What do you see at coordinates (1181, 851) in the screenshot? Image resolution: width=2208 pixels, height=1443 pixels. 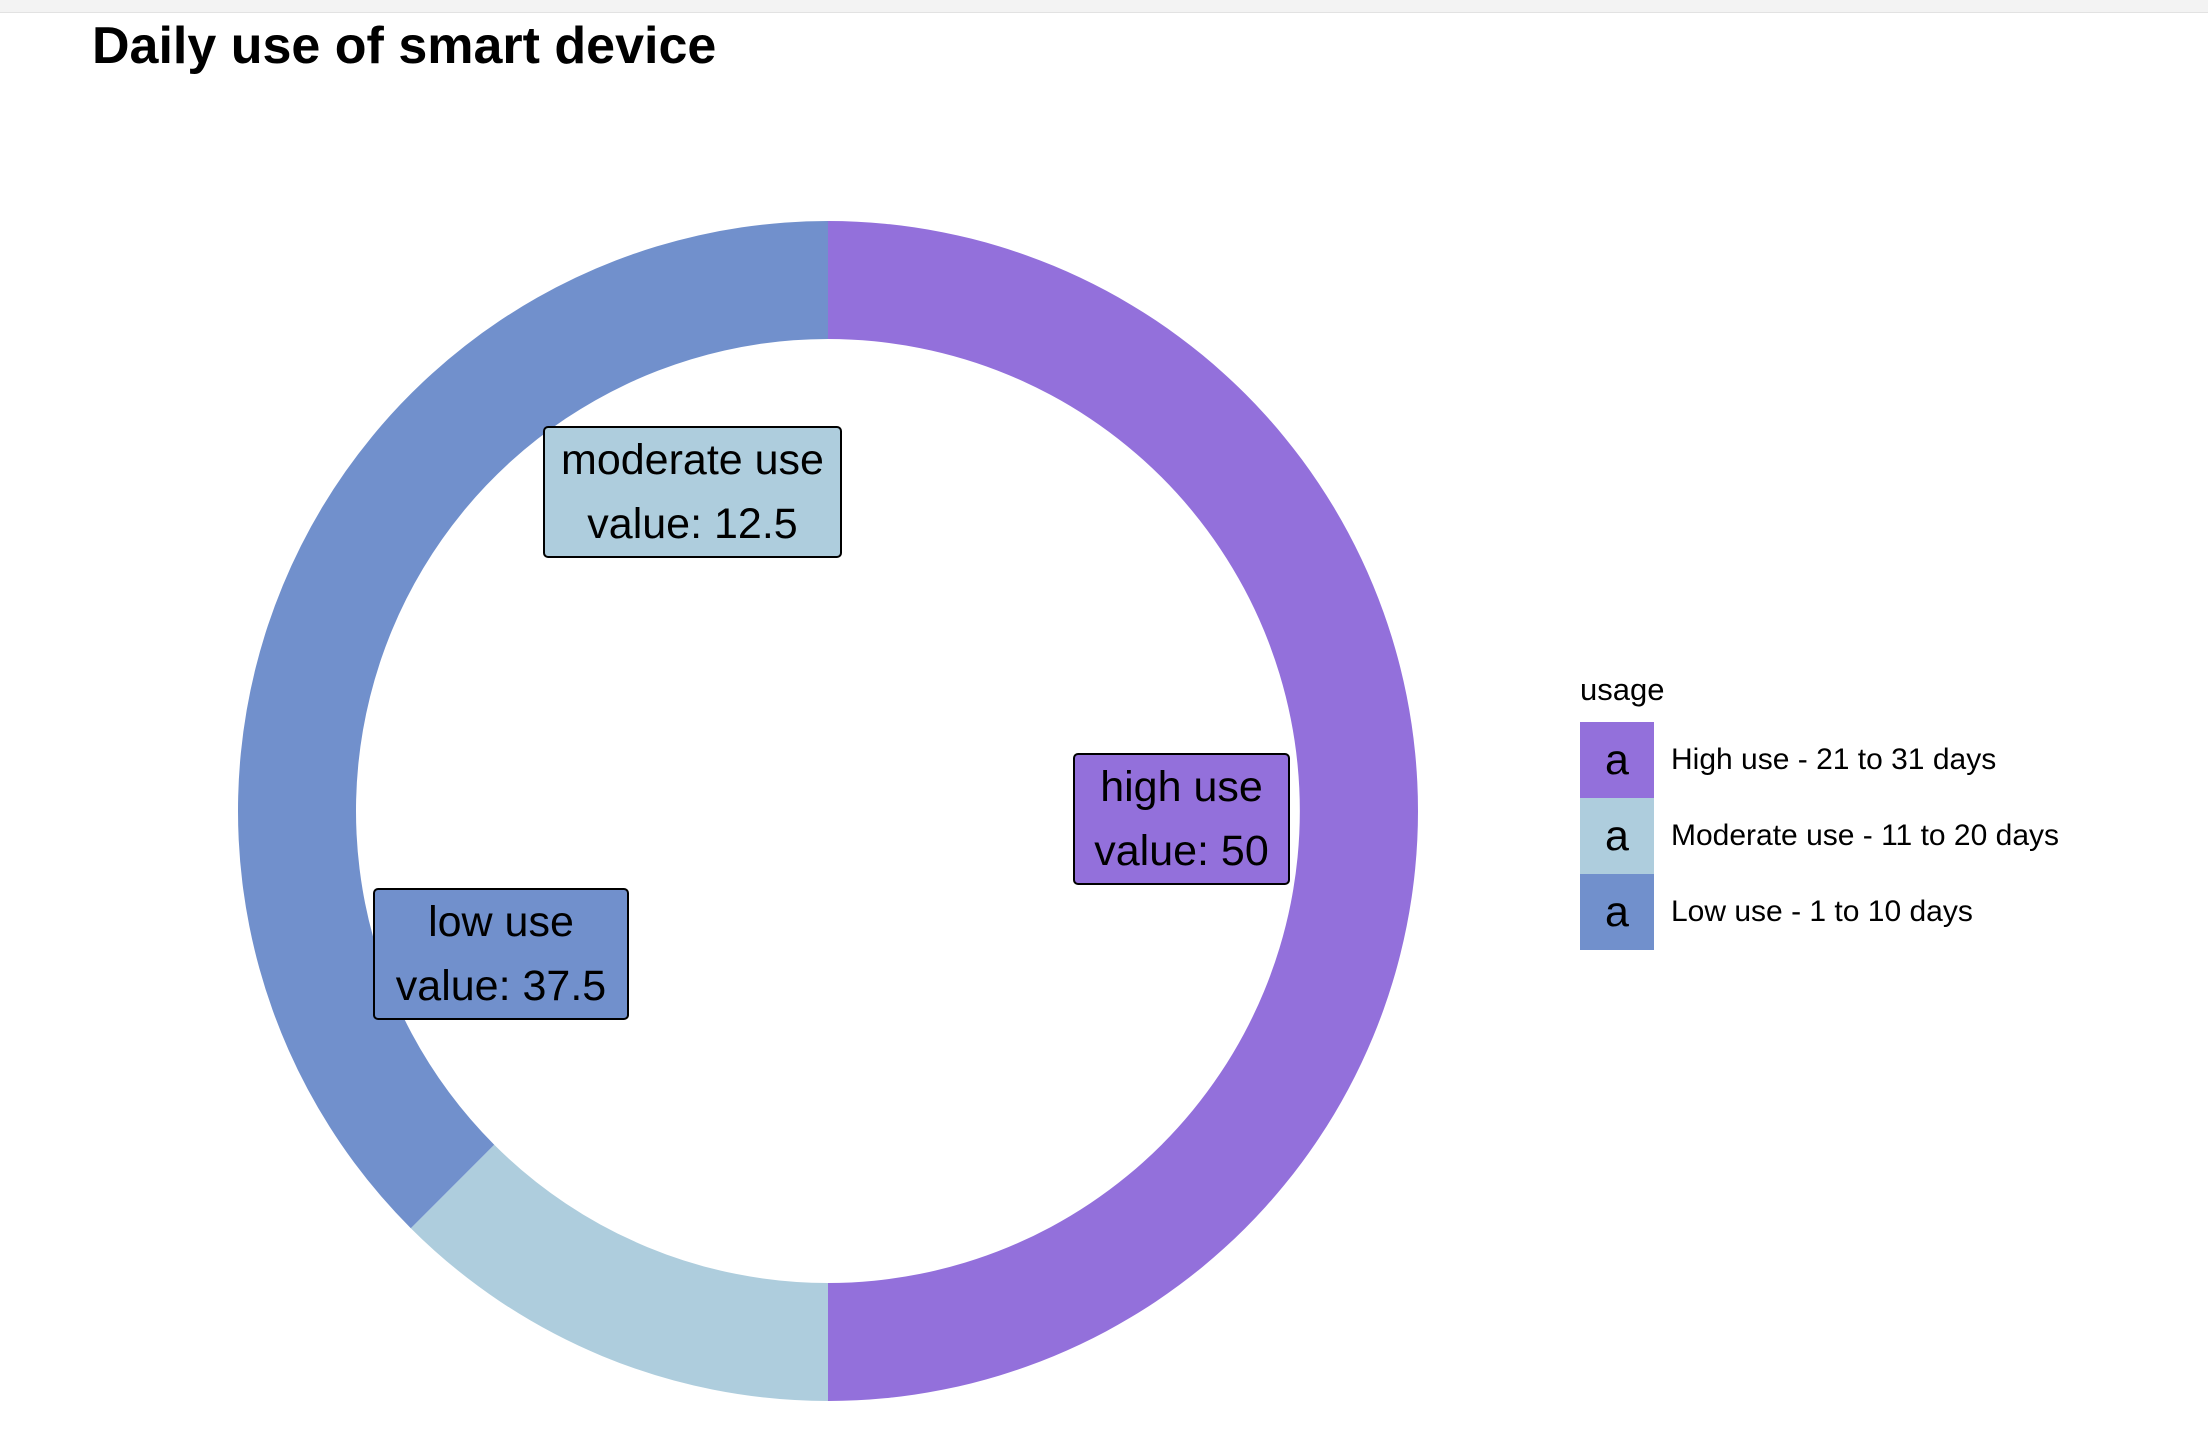 I see `slice-label-value: value: 50` at bounding box center [1181, 851].